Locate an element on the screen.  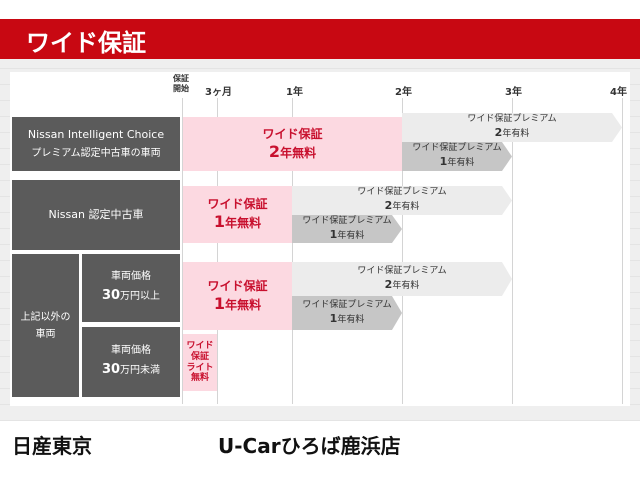
row-label-line: Nissan 認定中古車 is located at coordinates (96, 214).